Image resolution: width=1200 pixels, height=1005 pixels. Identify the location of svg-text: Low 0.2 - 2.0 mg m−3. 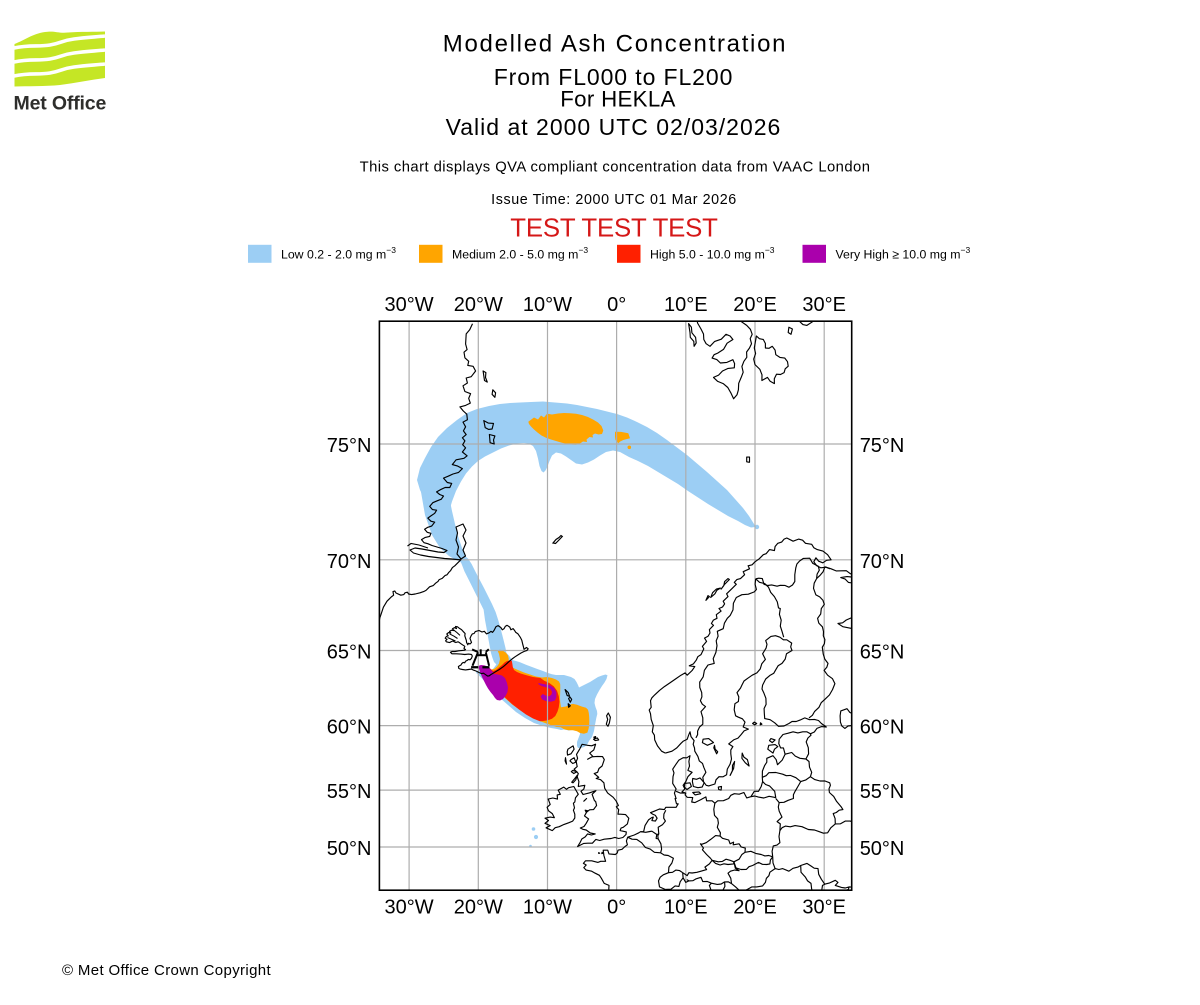
(338, 253).